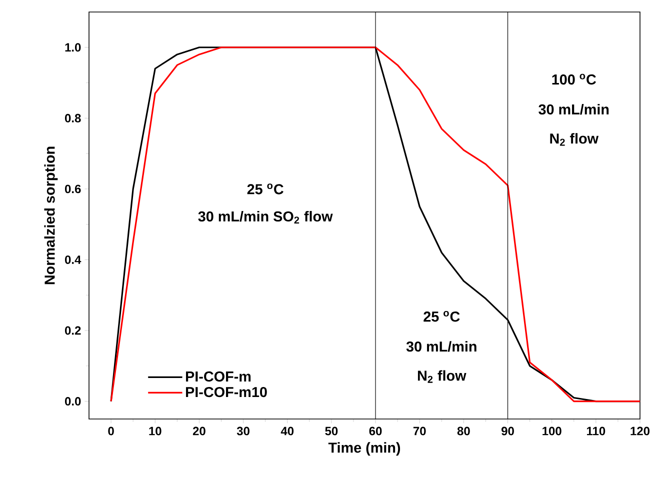  Describe the element at coordinates (419, 431) in the screenshot. I see `x-tick-label: 70` at that location.